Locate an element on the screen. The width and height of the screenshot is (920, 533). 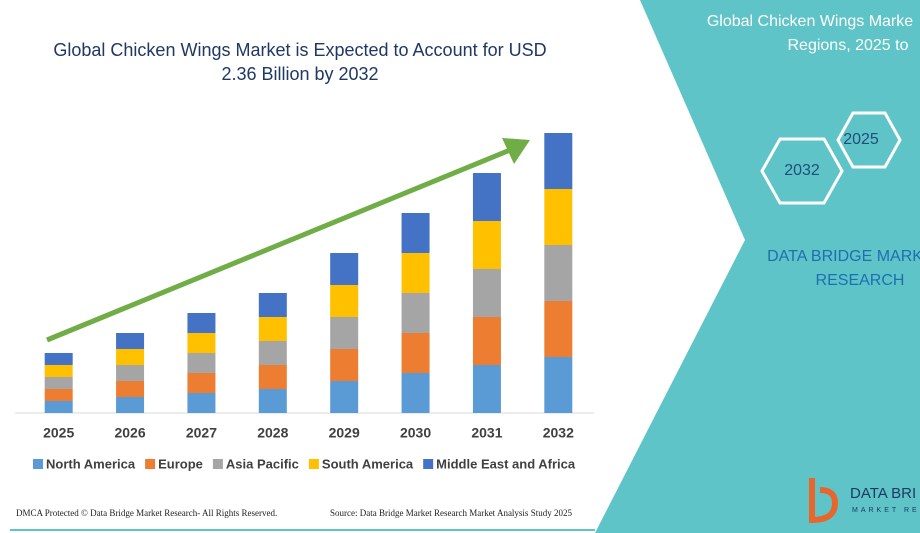
x-tick-label: 2030 is located at coordinates (415, 433).